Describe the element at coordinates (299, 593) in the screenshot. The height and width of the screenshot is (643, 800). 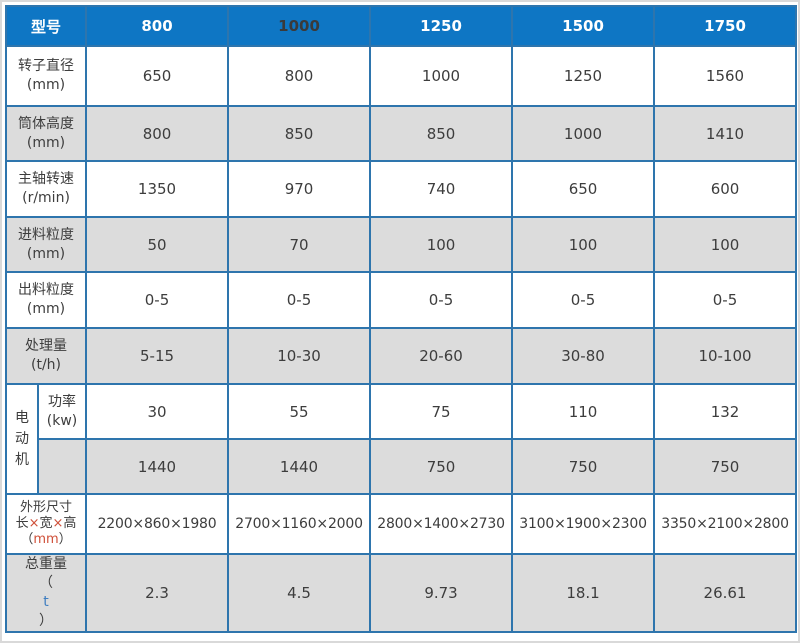
I see `spec-value-cell: 4.5` at that location.